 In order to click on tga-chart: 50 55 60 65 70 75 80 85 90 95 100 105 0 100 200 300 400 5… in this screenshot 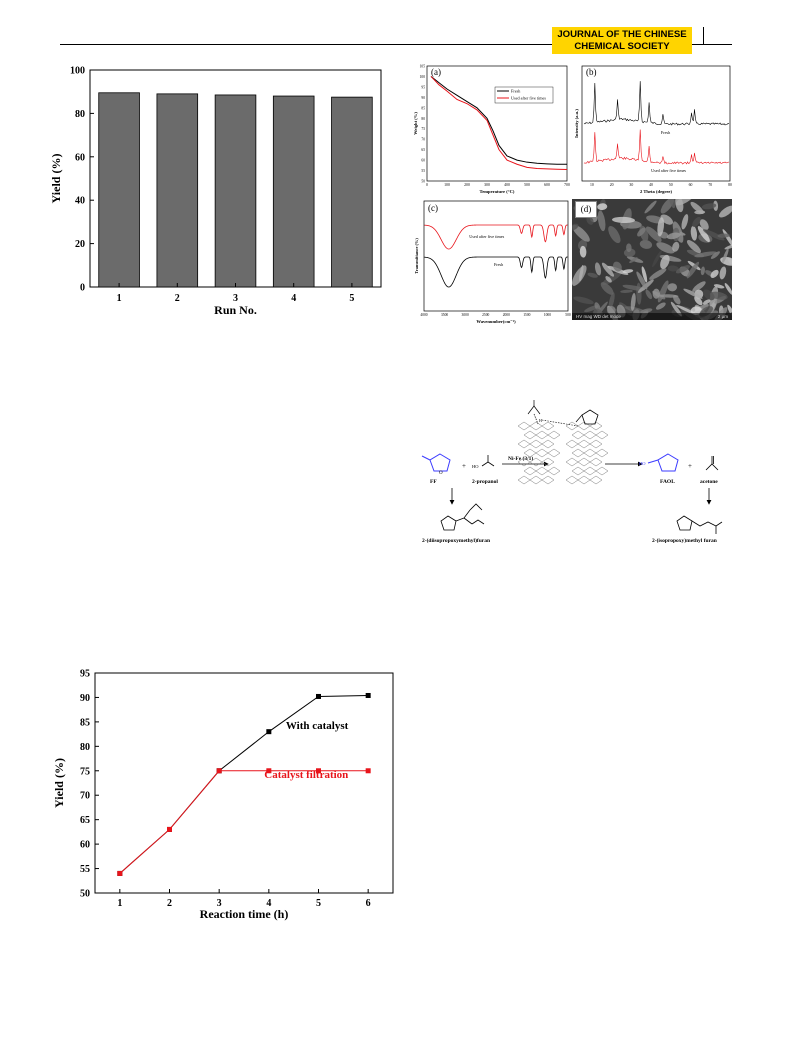, I will do `click(491, 130)`.